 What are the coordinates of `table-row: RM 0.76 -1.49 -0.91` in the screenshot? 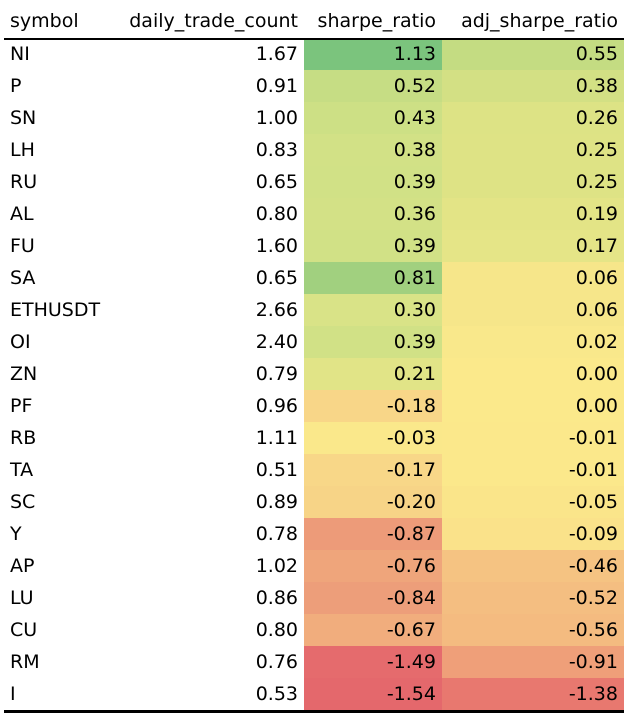 It's located at (314, 662).